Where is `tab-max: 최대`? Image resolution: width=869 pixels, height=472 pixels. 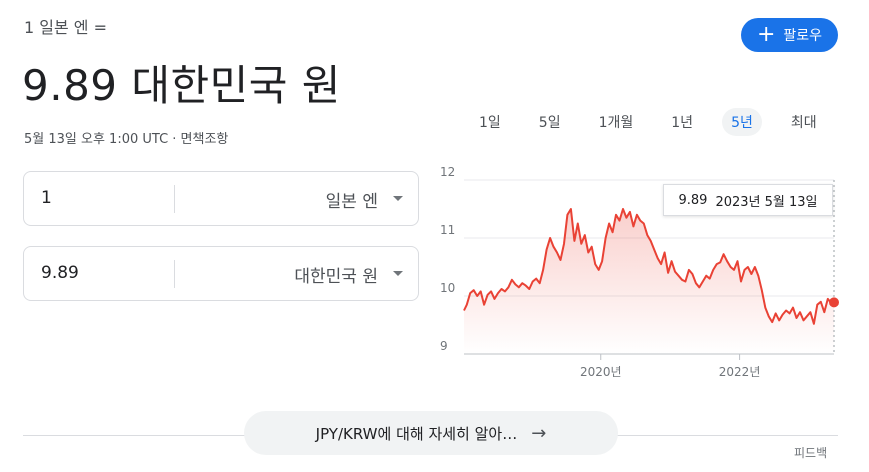 tab-max: 최대 is located at coordinates (803, 123).